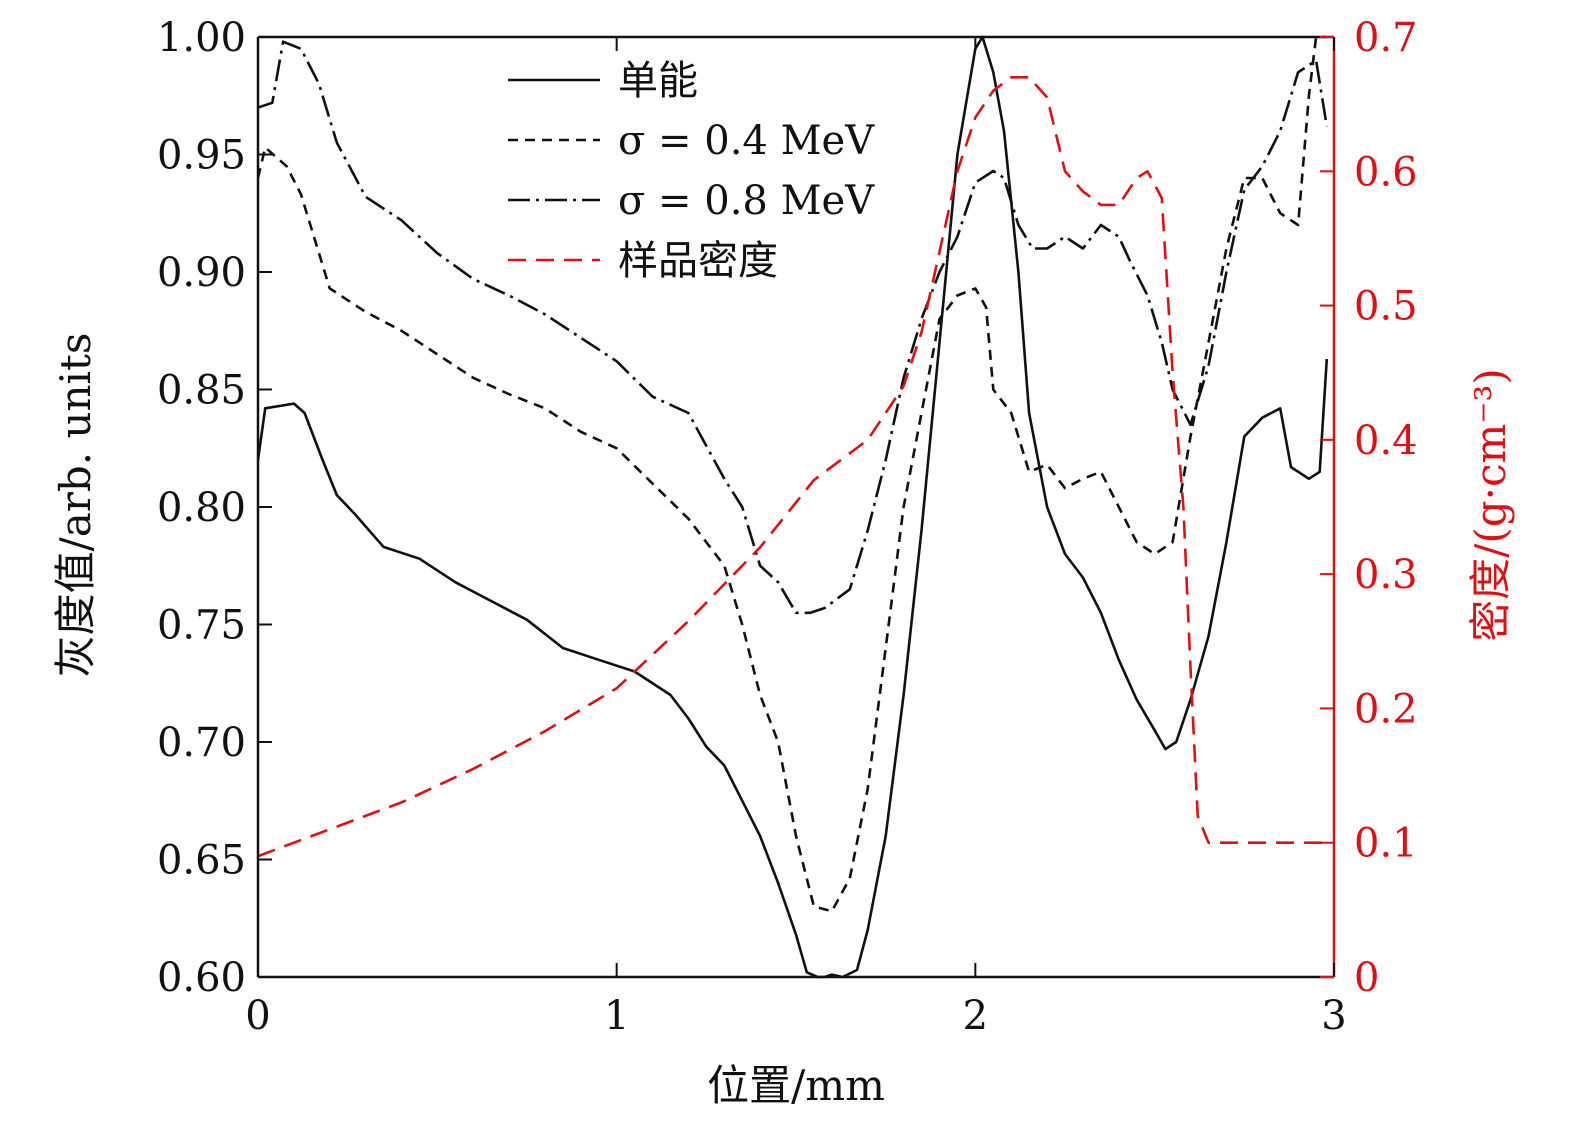 This screenshot has height=1132, width=1575. What do you see at coordinates (201, 861) in the screenshot?
I see `y-tick-label: 0.65` at bounding box center [201, 861].